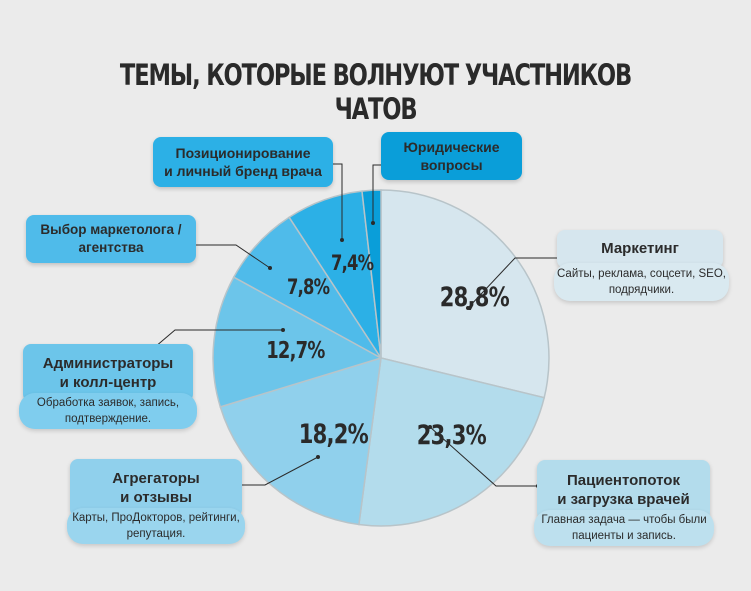  I want to click on callout-admins-title-1: Администраторы, so click(108, 363).